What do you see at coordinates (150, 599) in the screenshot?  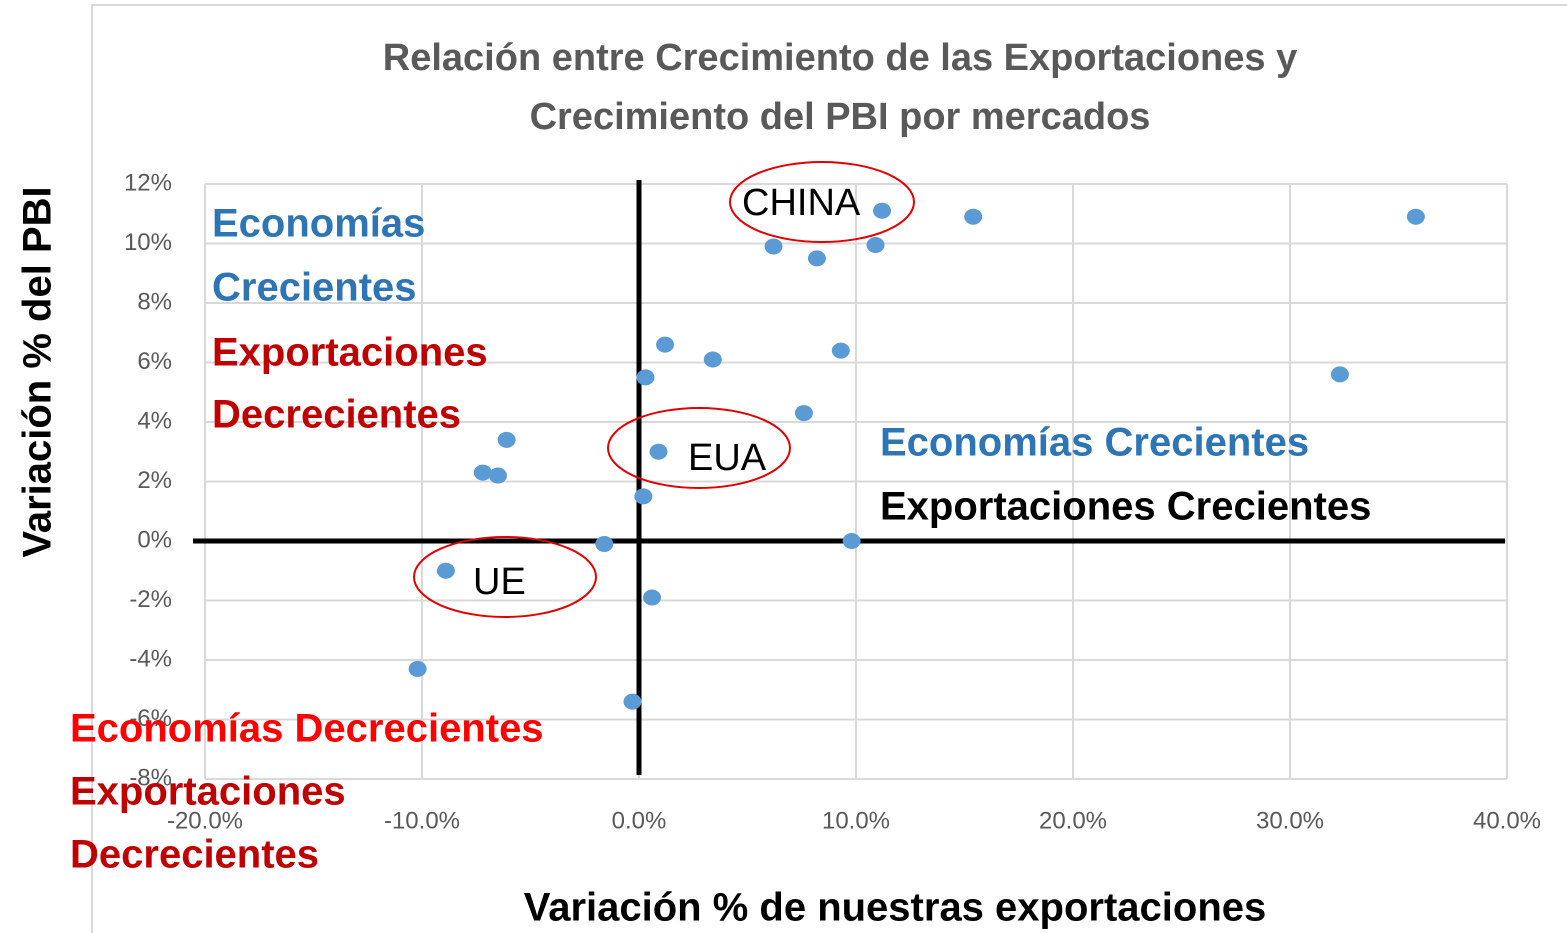 I see `y-tick-label: -2%` at bounding box center [150, 599].